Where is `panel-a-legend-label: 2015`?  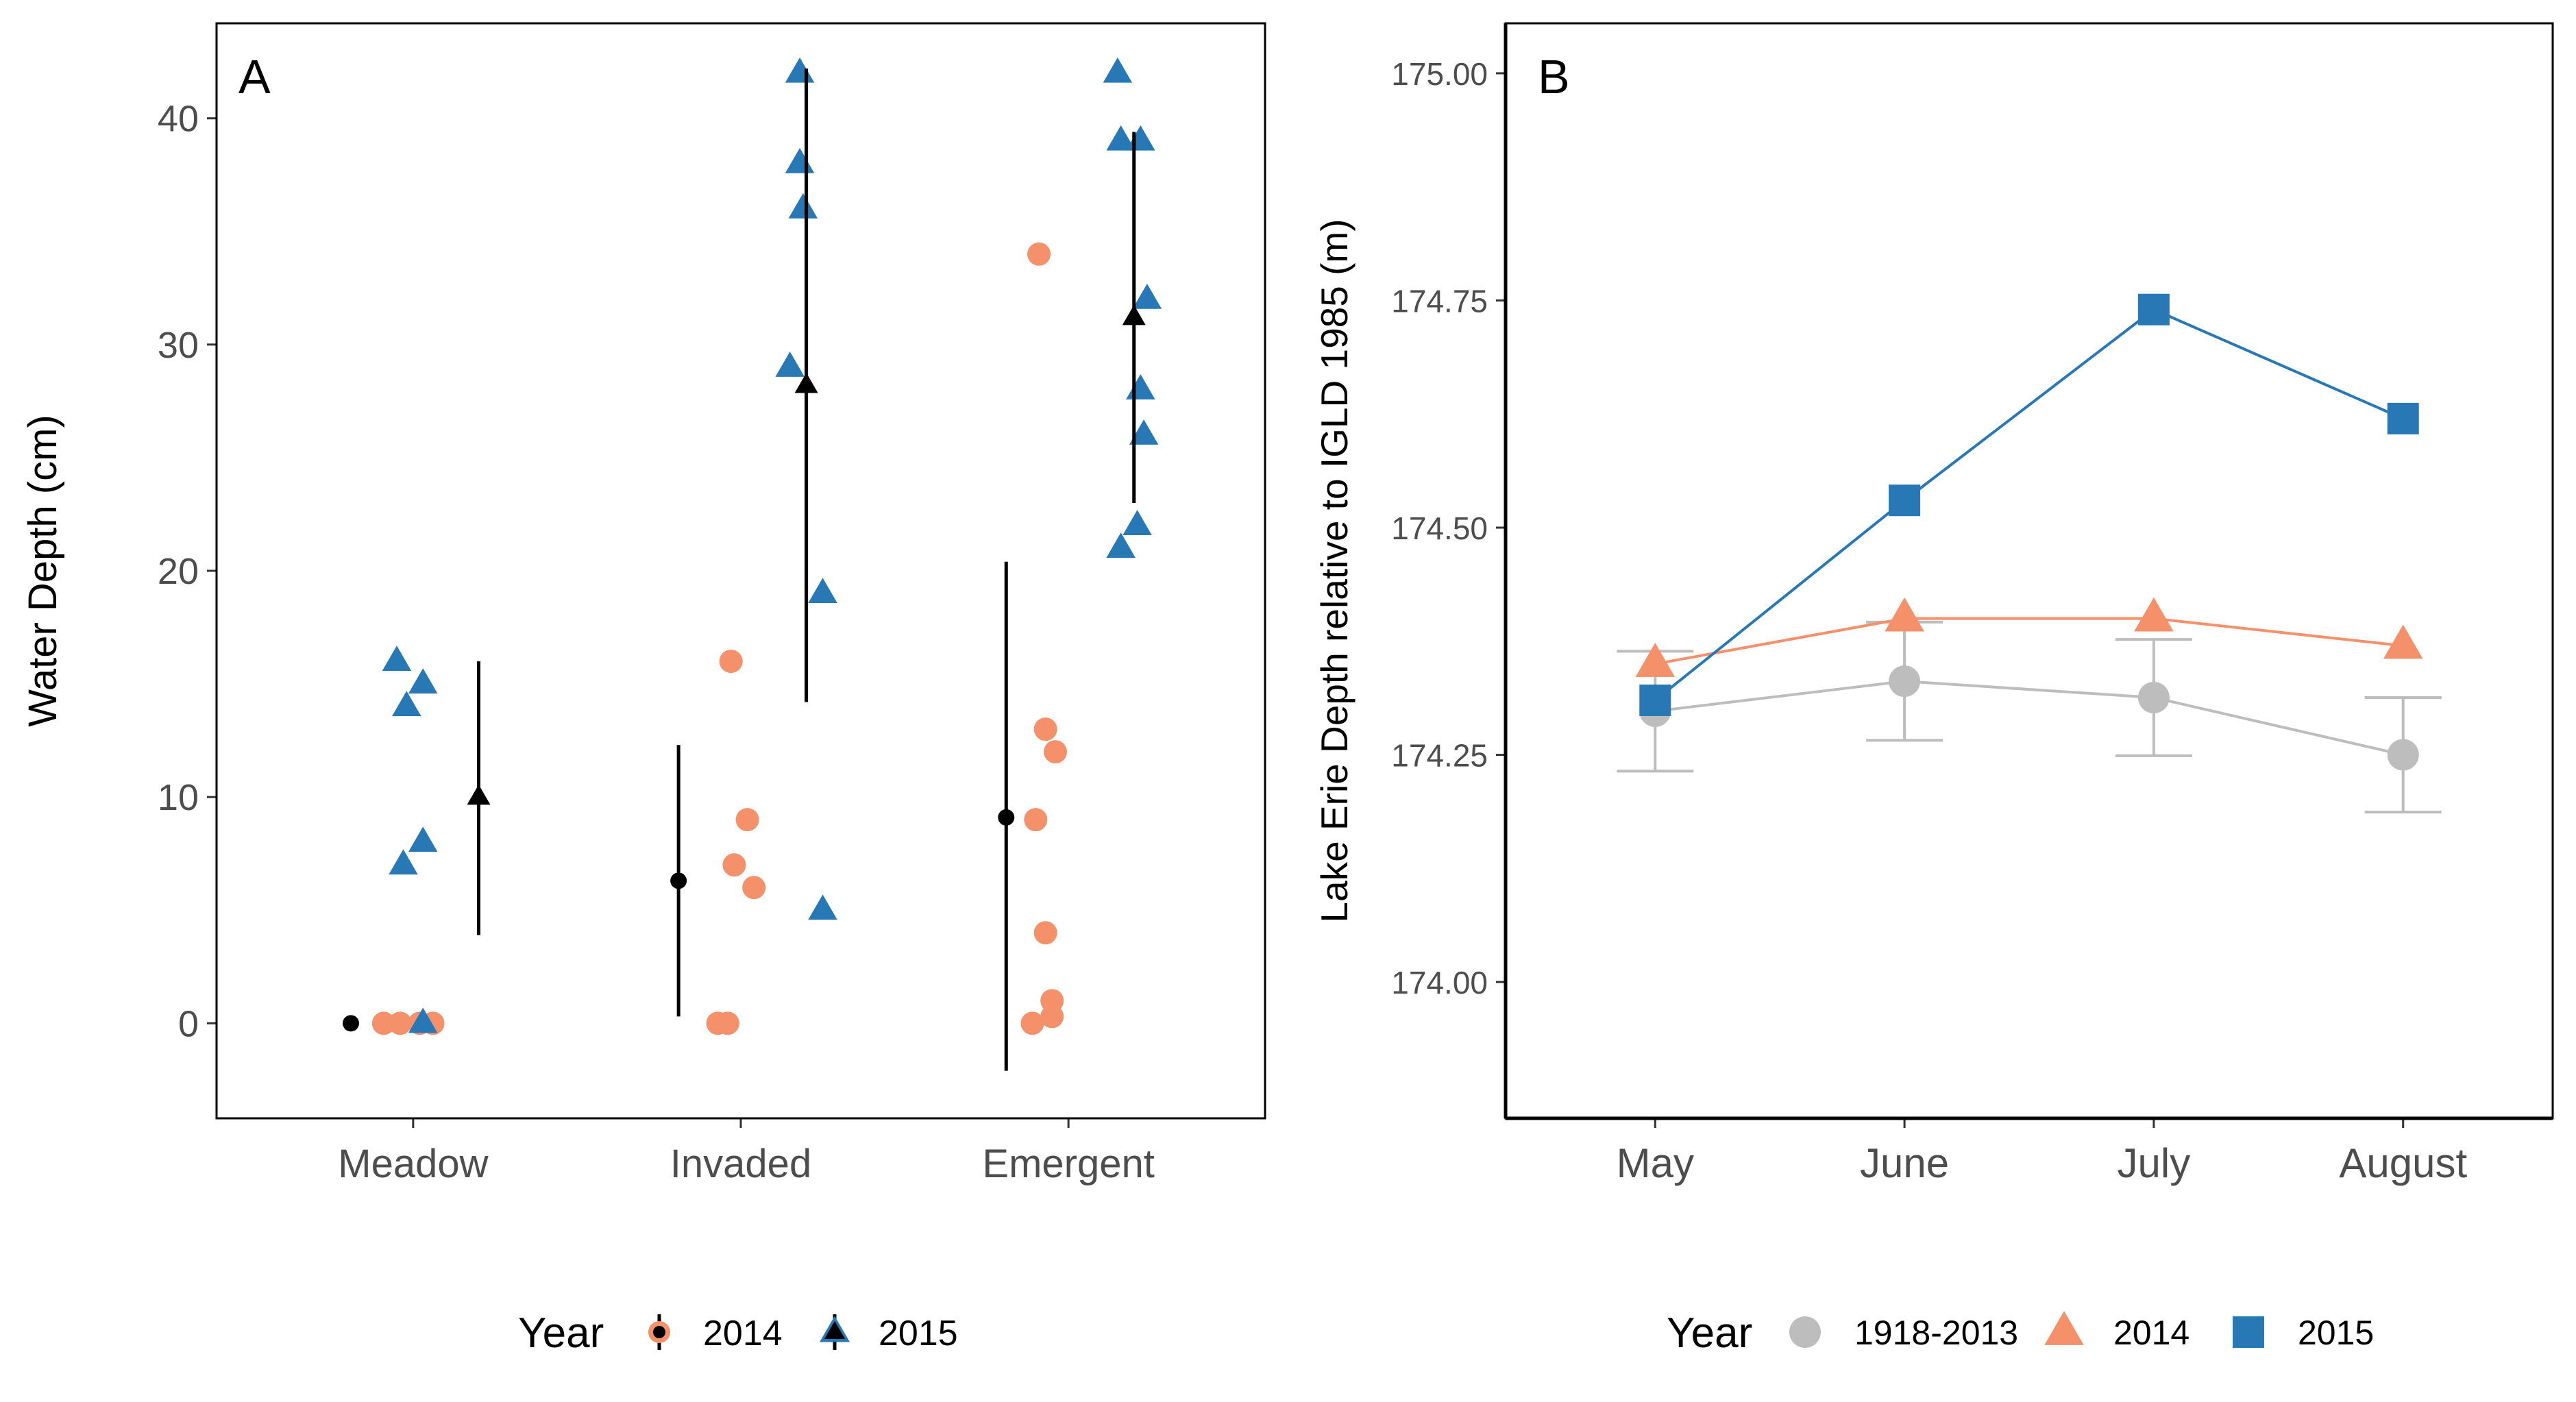
panel-a-legend-label: 2015 is located at coordinates (919, 1333).